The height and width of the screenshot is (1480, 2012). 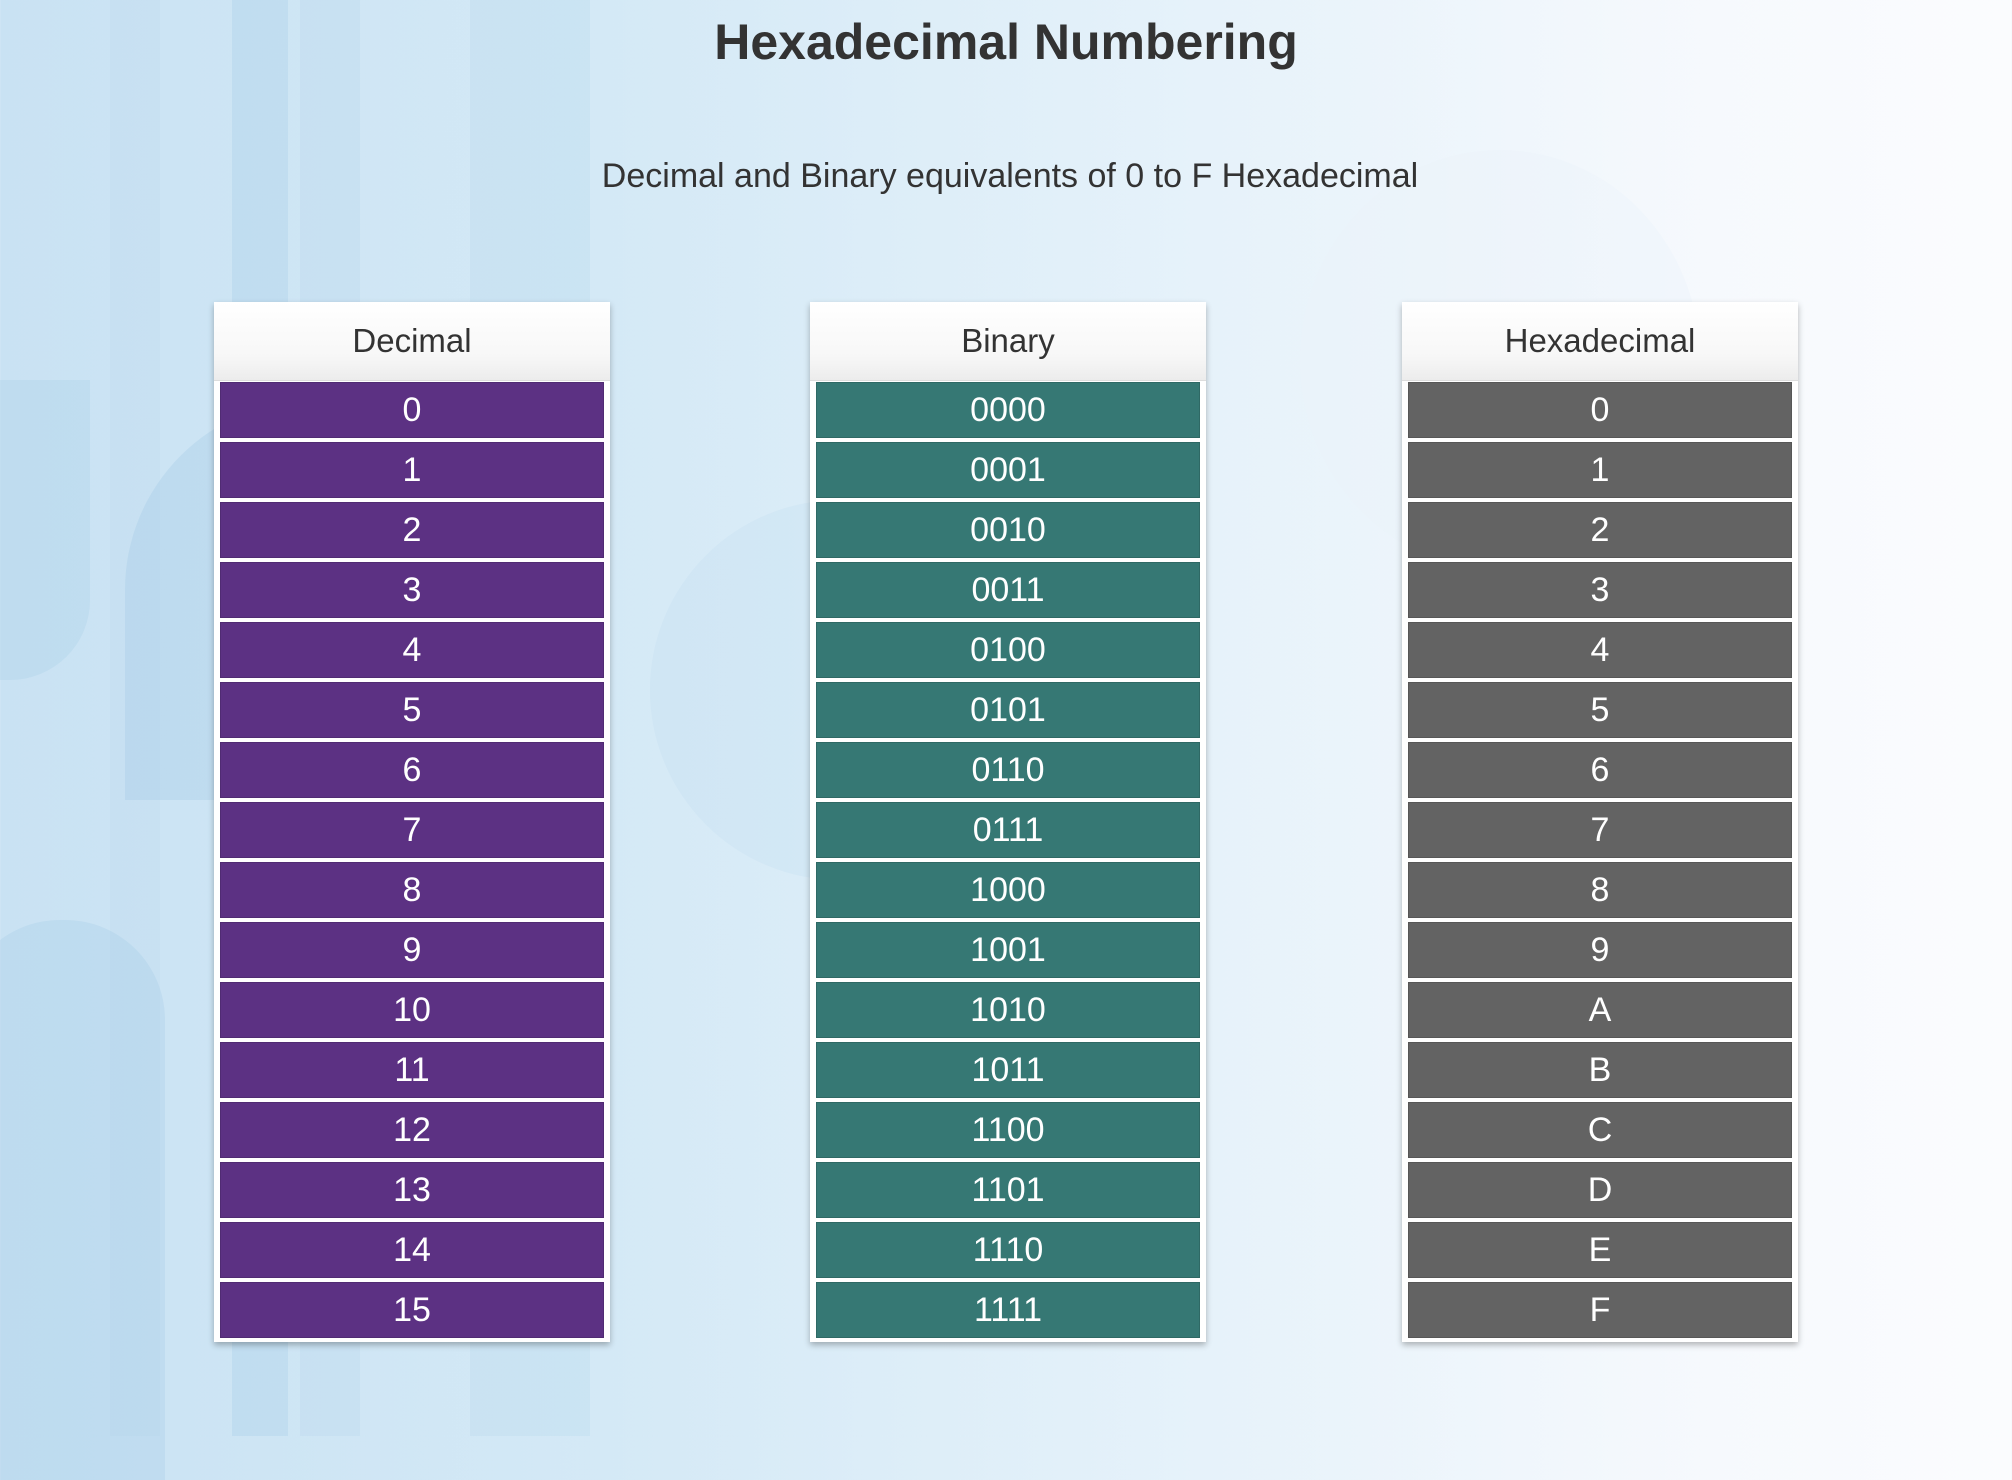 What do you see at coordinates (1008, 950) in the screenshot?
I see `binary-value-cell: 1001` at bounding box center [1008, 950].